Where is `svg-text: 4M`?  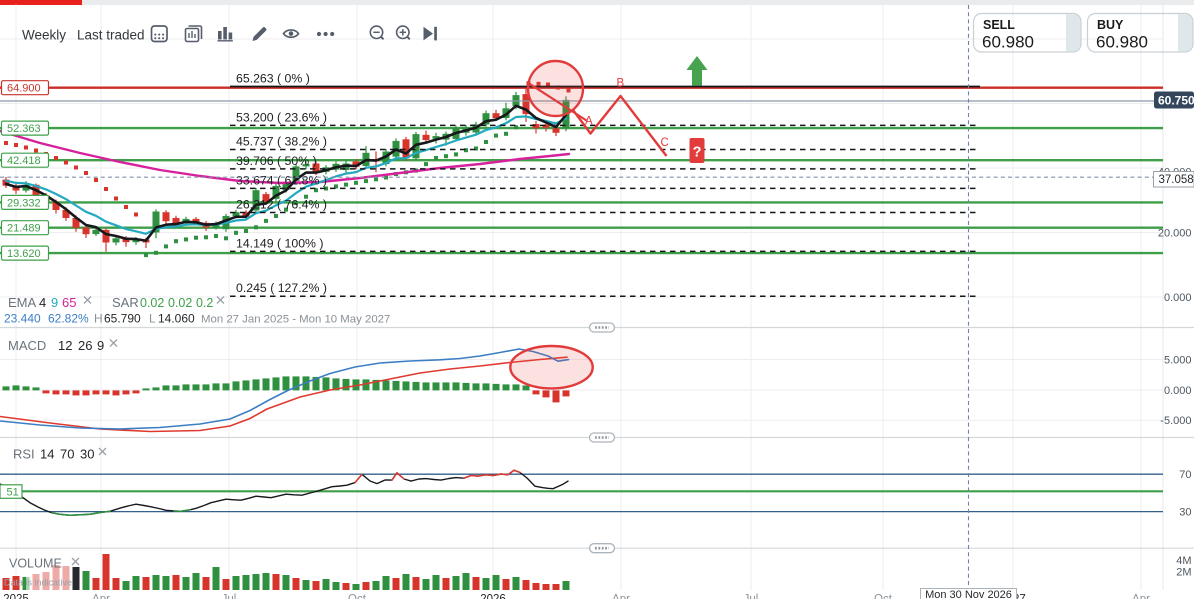
svg-text: 4M is located at coordinates (1183, 561).